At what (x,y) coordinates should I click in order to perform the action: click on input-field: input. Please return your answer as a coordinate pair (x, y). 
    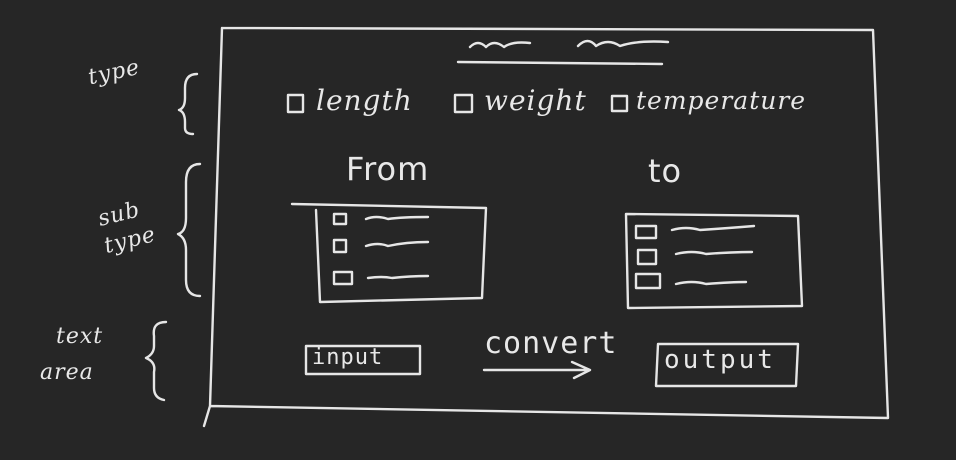
    Looking at the image, I should click on (348, 357).